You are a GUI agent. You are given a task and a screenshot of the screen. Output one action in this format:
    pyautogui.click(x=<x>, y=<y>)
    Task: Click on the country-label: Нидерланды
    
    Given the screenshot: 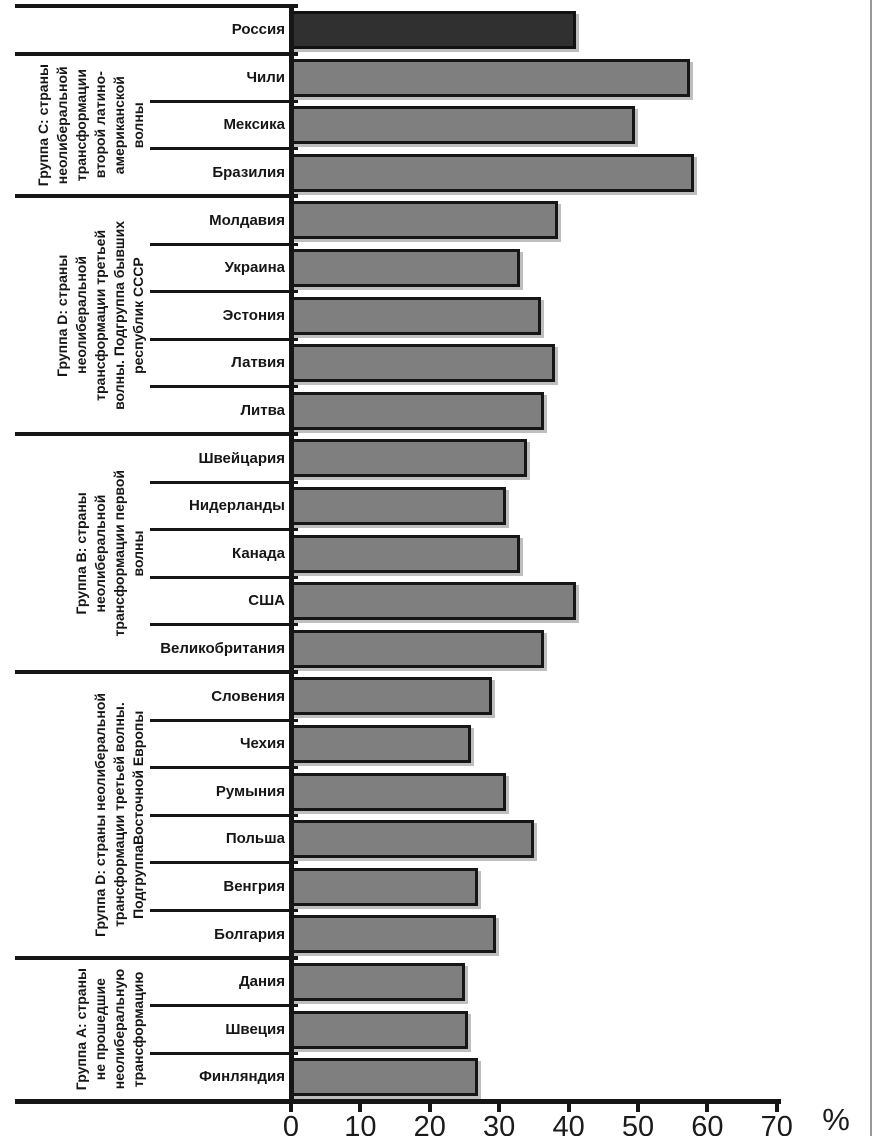 What is the action you would take?
    pyautogui.click(x=237, y=506)
    